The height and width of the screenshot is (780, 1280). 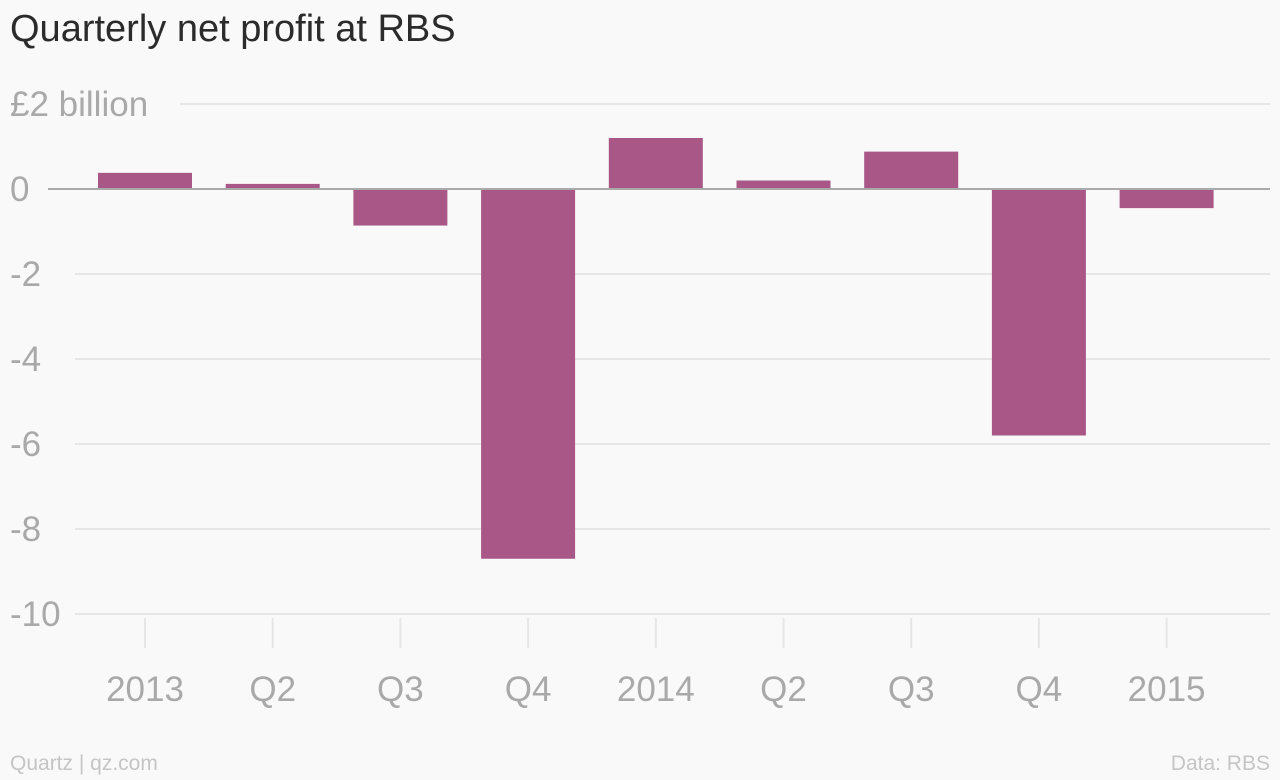 I want to click on y-tick-label: -2, so click(x=25, y=274).